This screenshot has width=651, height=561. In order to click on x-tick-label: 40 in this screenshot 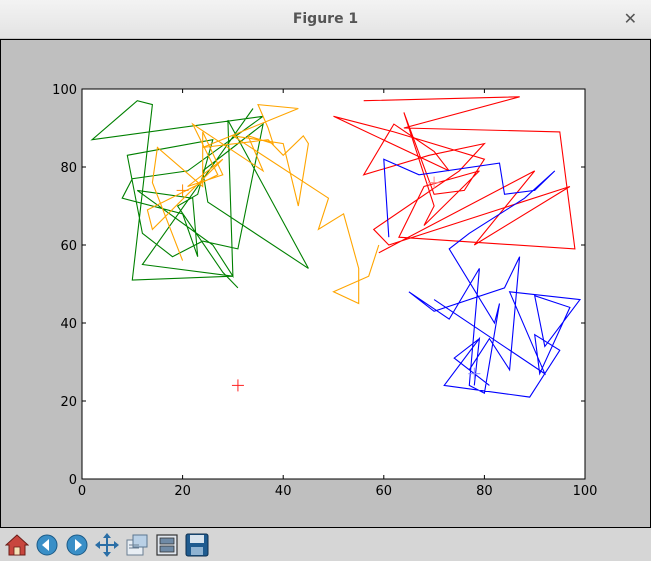, I will do `click(283, 491)`.